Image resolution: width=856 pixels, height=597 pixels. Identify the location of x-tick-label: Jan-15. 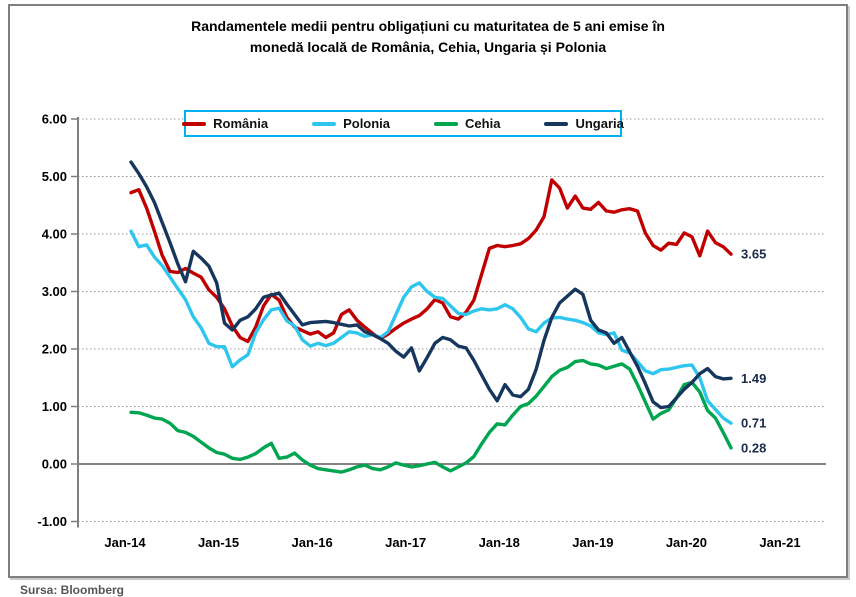
(218, 542).